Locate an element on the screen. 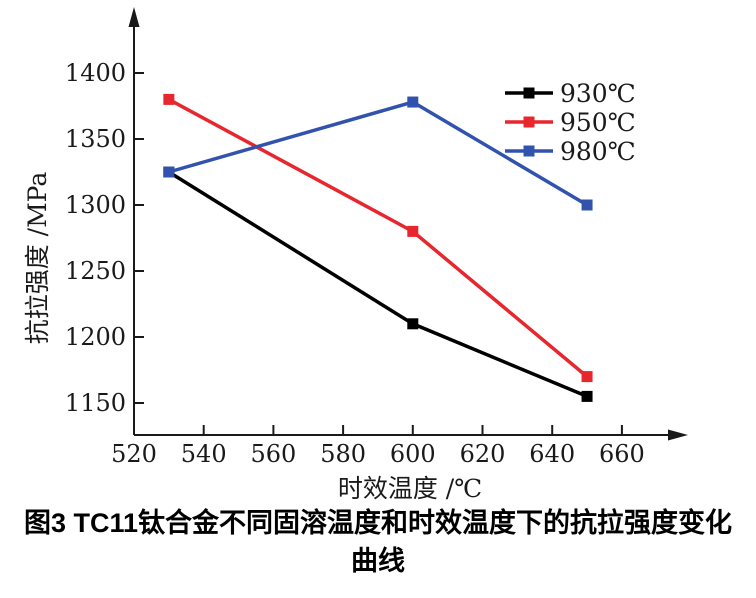 The height and width of the screenshot is (598, 756). y-tick-label: 1250 is located at coordinates (95, 271).